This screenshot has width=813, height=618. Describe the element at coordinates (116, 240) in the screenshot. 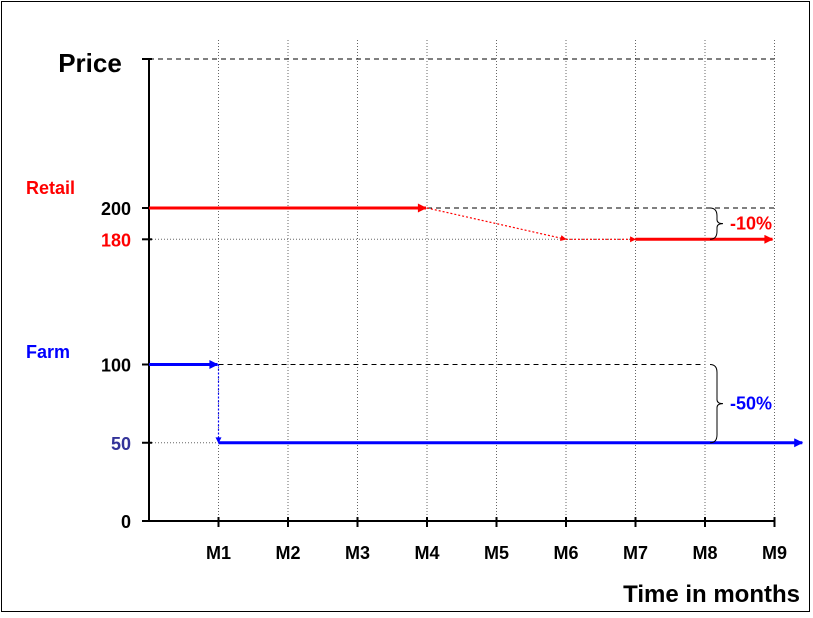

I see `y-tick-label-180: 180` at that location.